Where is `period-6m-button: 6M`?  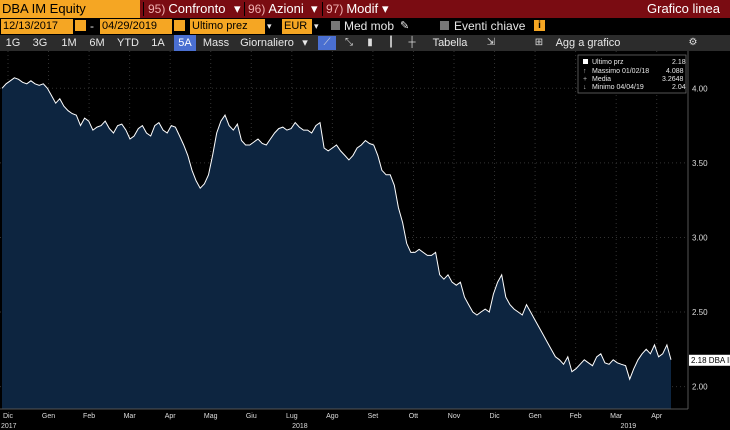
period-6m-button: 6M is located at coordinates (97, 43).